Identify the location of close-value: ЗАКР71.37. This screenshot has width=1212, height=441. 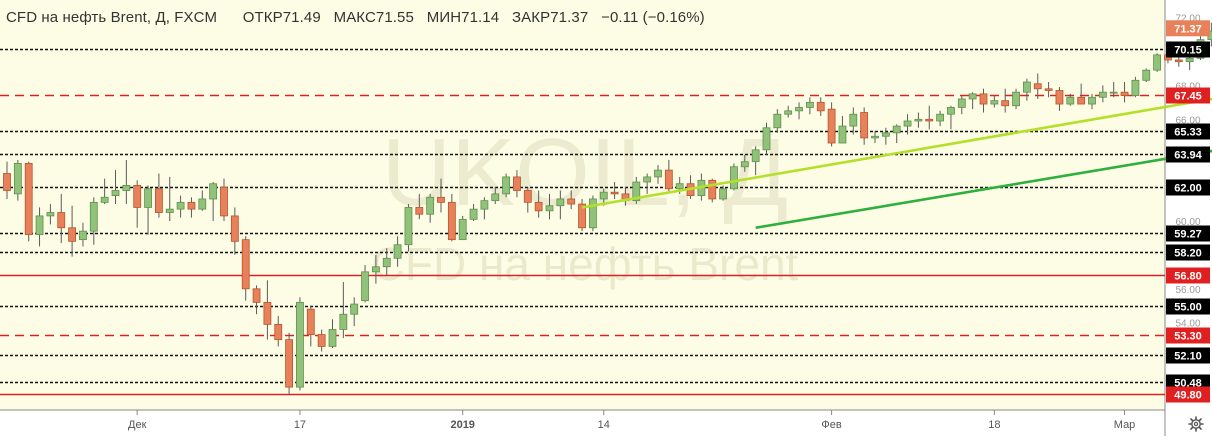
(550, 17).